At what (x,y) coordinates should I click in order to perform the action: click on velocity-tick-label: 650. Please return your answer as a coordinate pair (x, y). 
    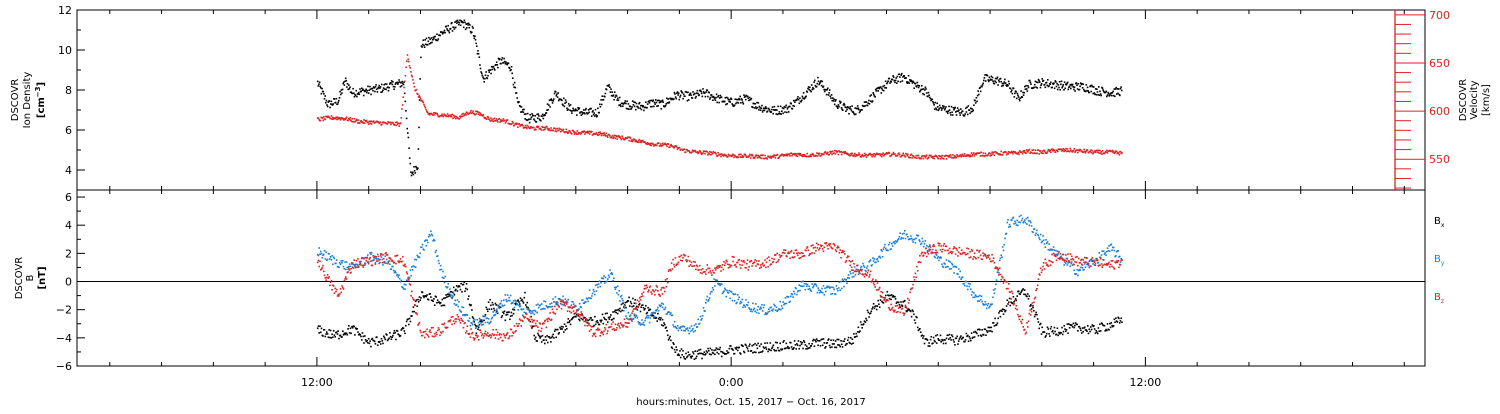
    Looking at the image, I should click on (1439, 63).